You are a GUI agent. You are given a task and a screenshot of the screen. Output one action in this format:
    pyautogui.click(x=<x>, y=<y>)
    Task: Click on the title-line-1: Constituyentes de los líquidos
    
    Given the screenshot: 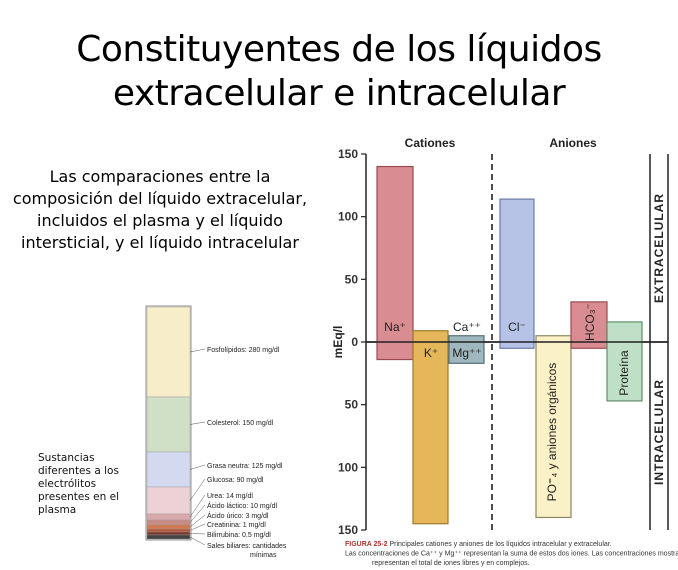 What is the action you would take?
    pyautogui.click(x=339, y=49)
    